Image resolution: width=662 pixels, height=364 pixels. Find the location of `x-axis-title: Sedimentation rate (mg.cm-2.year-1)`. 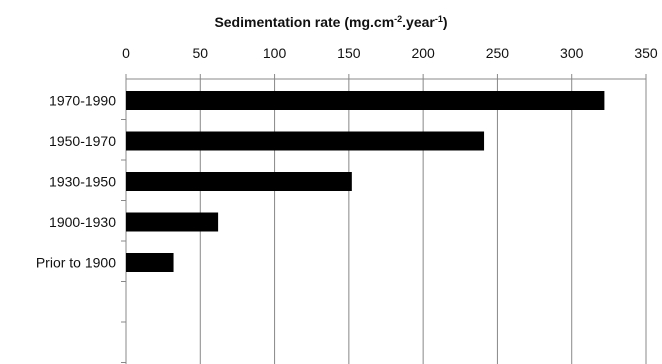

x-axis-title: Sedimentation rate (mg.cm-2.year-1) is located at coordinates (331, 22).